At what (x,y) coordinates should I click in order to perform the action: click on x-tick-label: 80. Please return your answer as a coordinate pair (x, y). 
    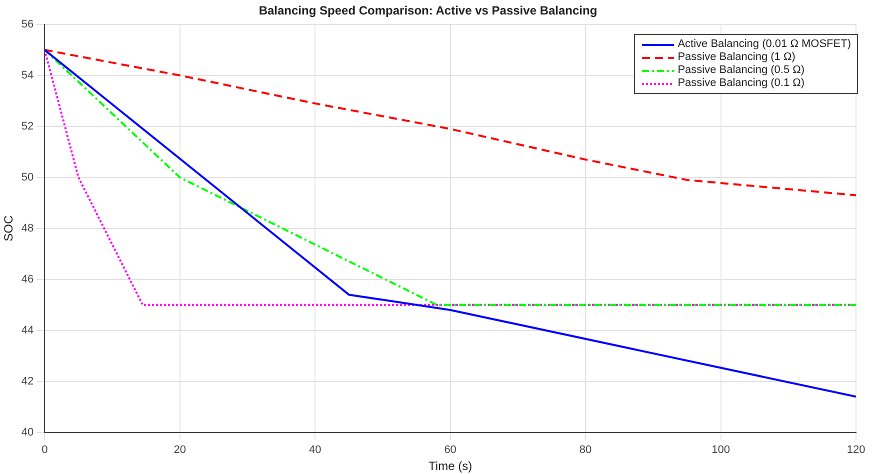
    Looking at the image, I should click on (585, 450).